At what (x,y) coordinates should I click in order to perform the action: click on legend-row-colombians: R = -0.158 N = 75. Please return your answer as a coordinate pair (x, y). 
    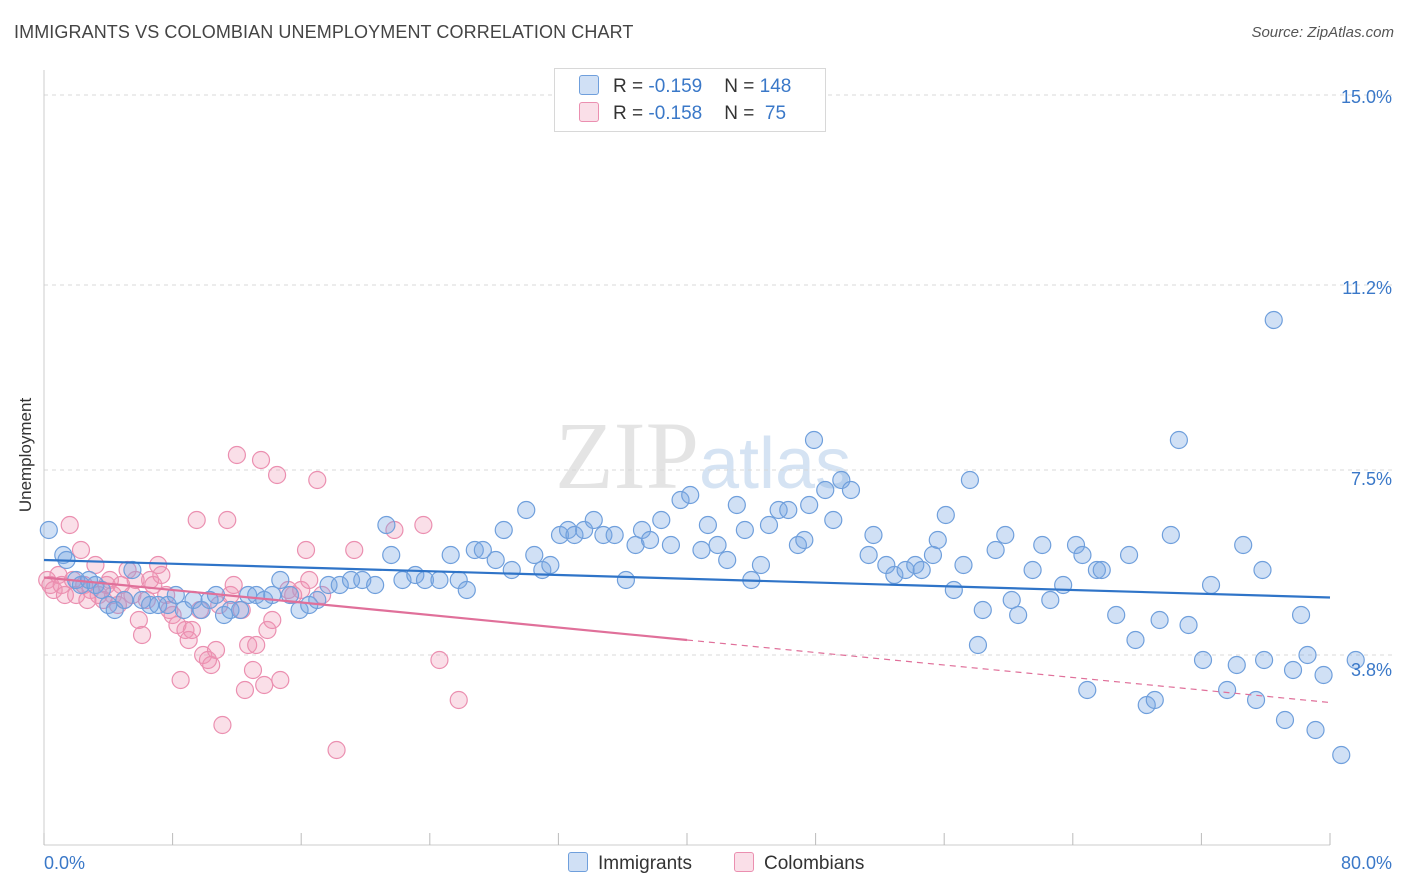
    Looking at the image, I should click on (682, 113).